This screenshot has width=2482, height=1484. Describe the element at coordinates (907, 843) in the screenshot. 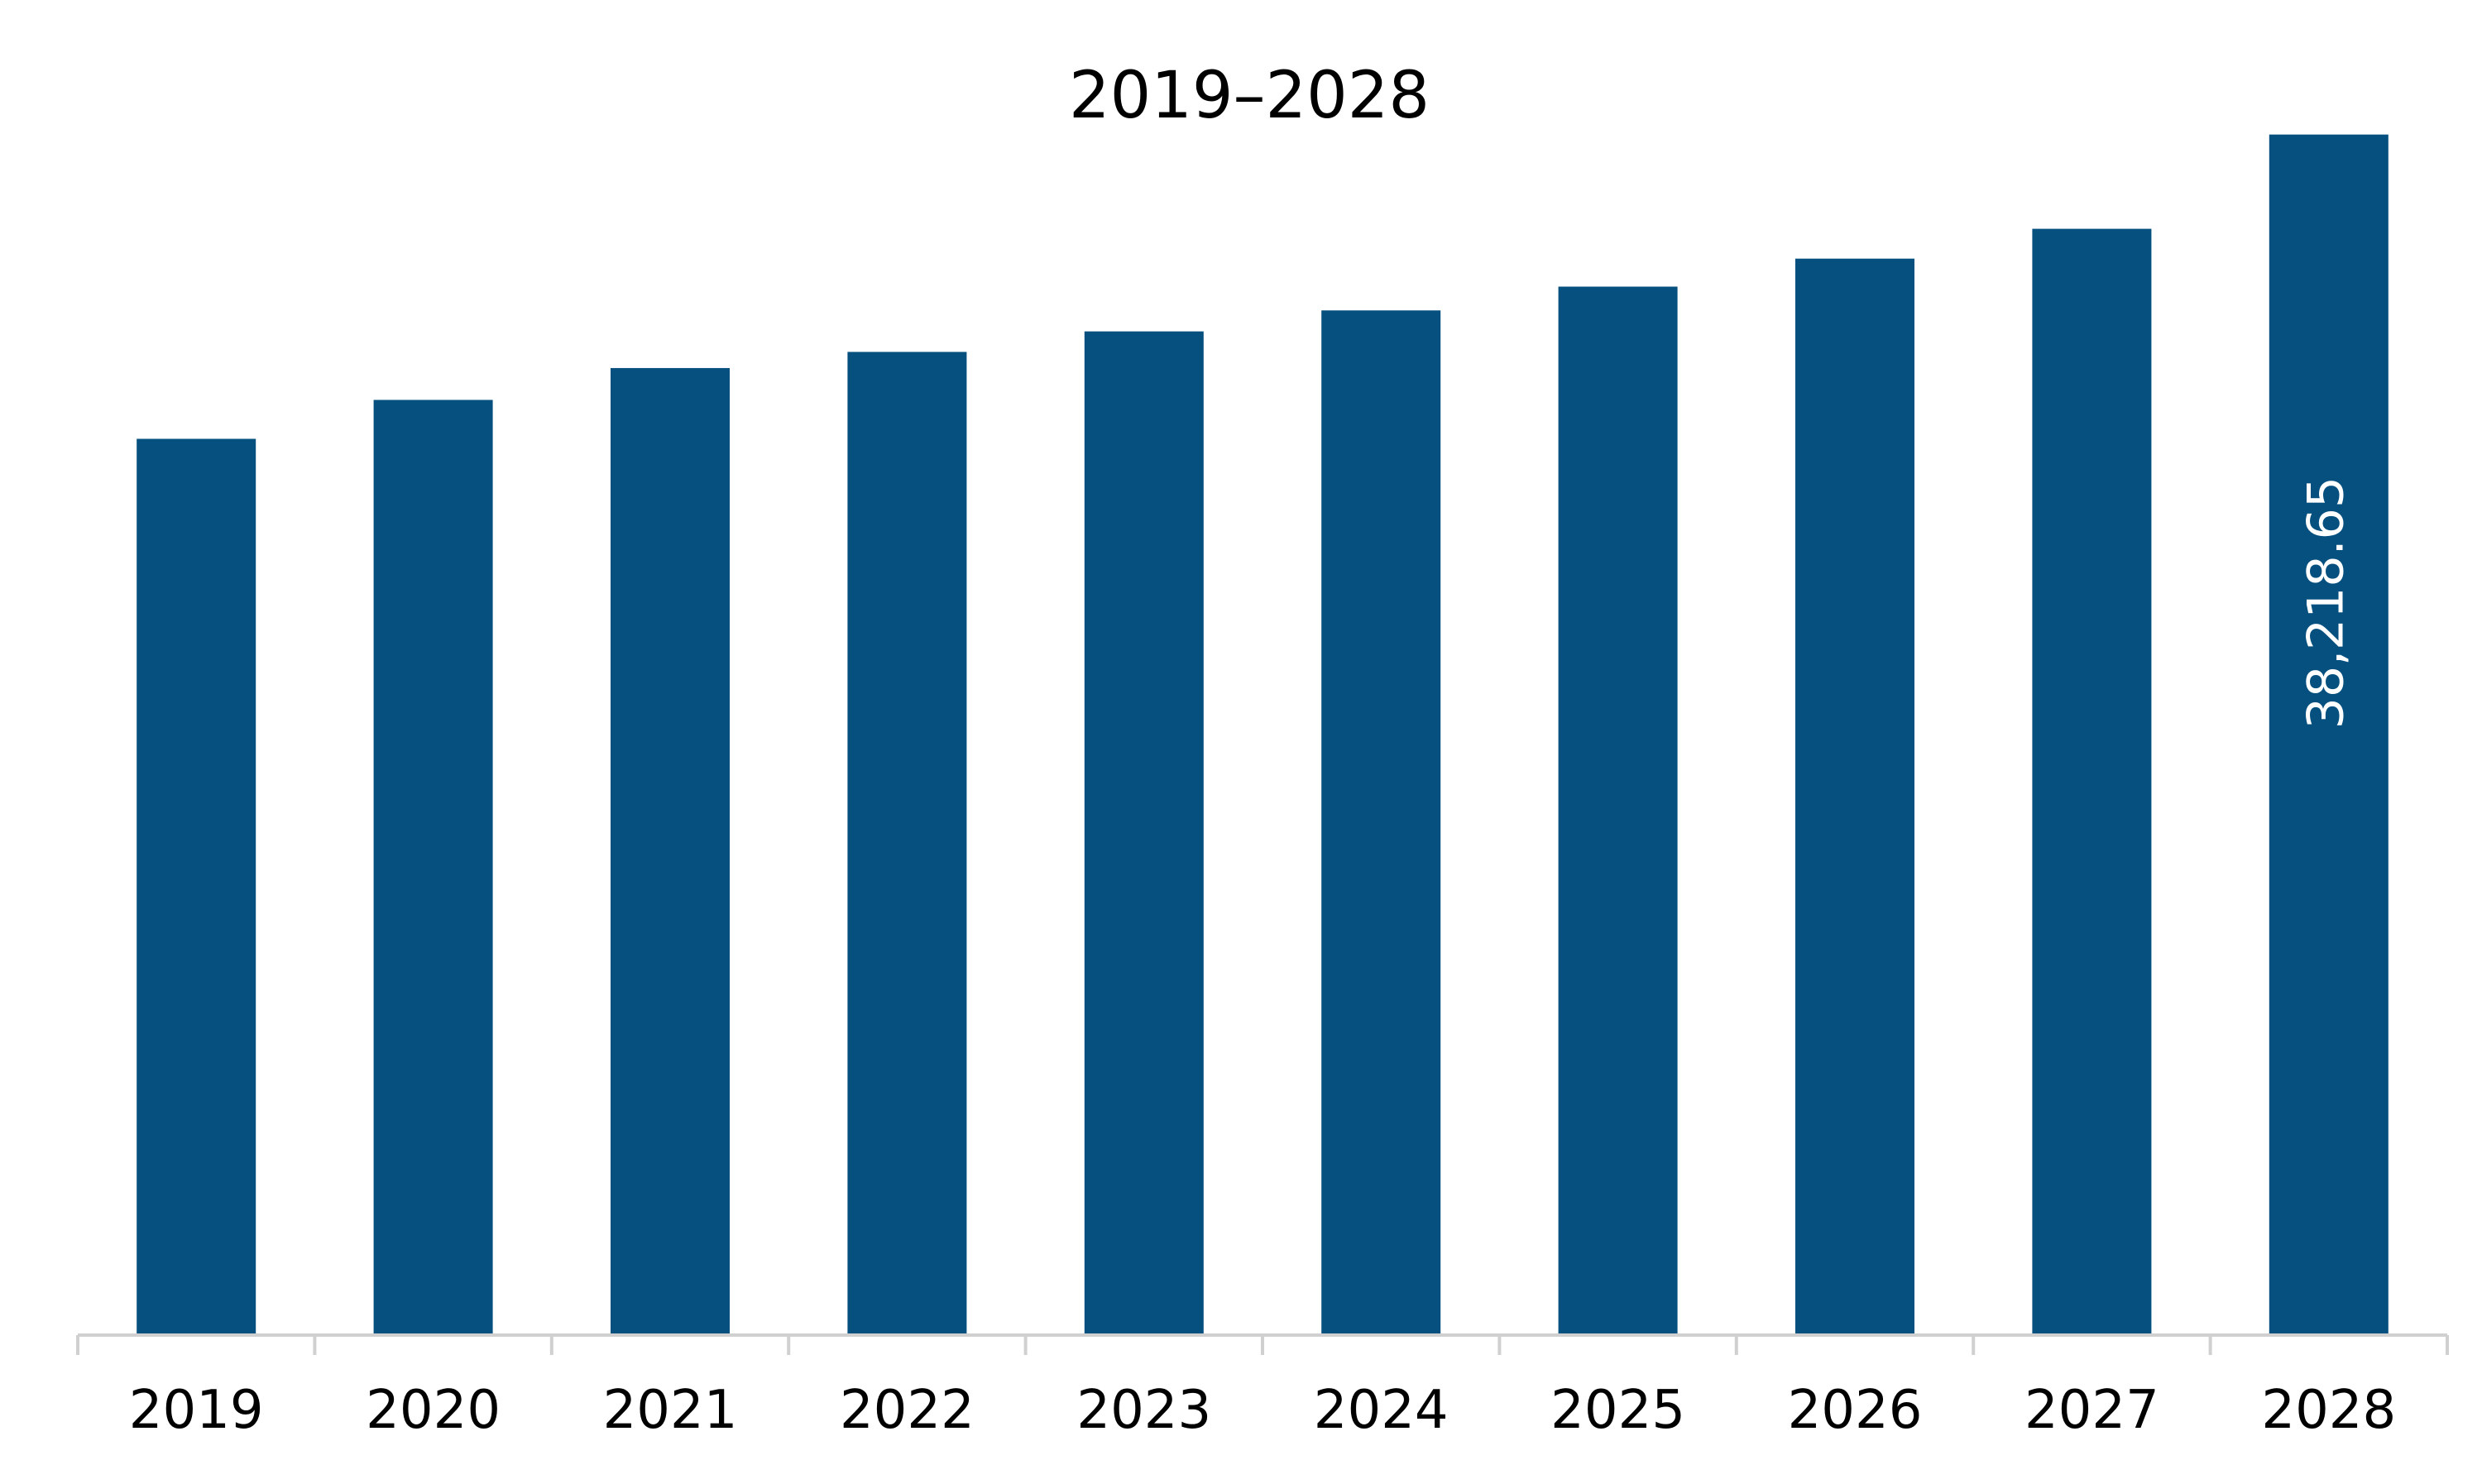

I see `bar-2022` at that location.